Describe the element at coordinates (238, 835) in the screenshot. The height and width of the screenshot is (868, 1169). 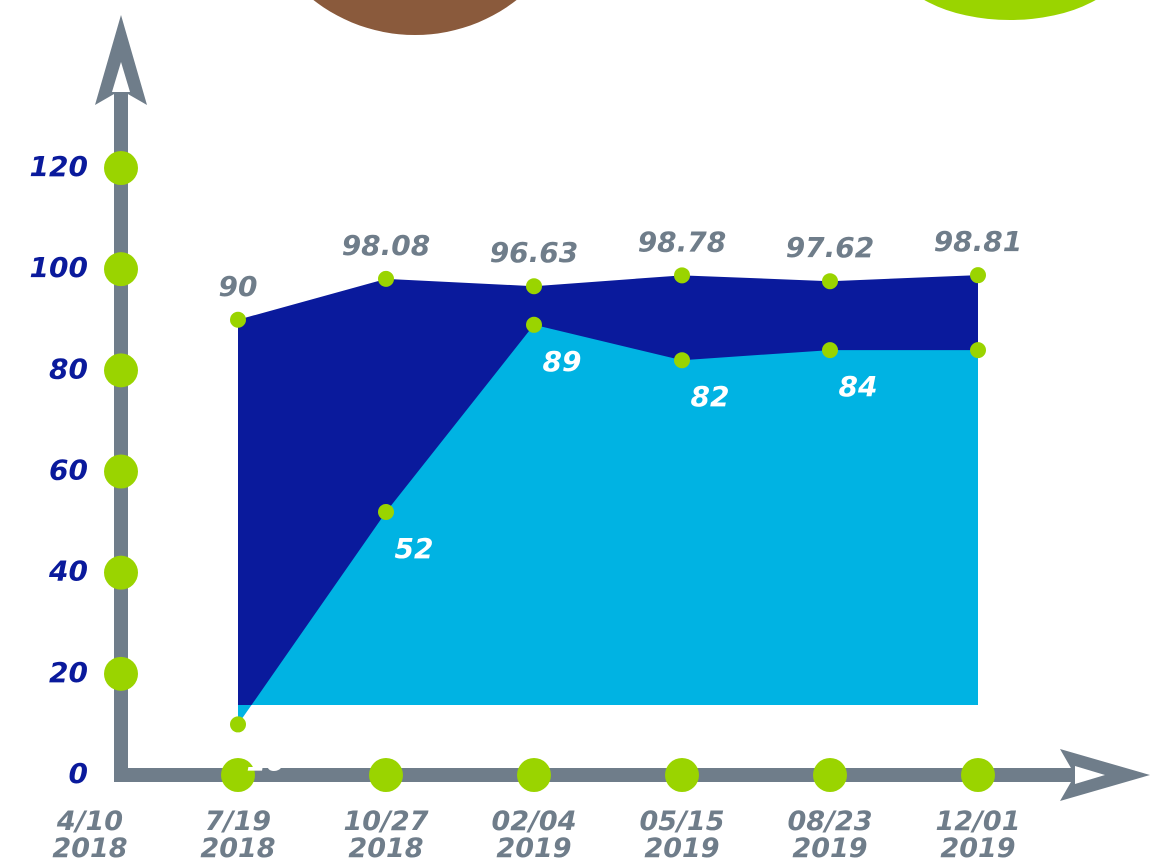
I see `x-tick-label: 7/19 2018` at that location.